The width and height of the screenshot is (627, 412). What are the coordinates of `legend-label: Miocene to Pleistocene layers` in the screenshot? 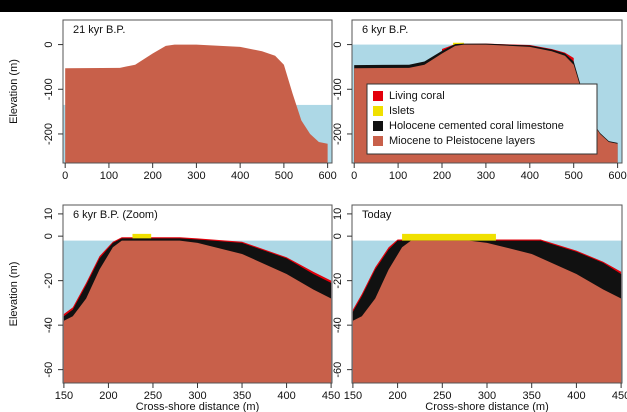 It's located at (462, 141).